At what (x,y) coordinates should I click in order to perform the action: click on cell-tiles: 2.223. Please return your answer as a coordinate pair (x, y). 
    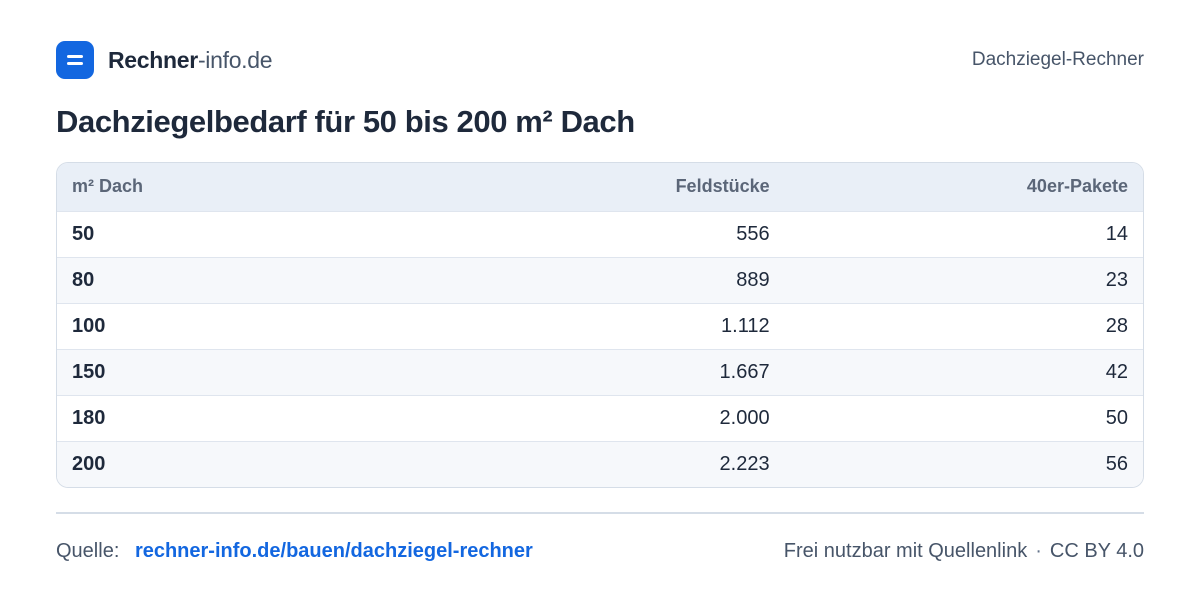
    Looking at the image, I should click on (744, 463).